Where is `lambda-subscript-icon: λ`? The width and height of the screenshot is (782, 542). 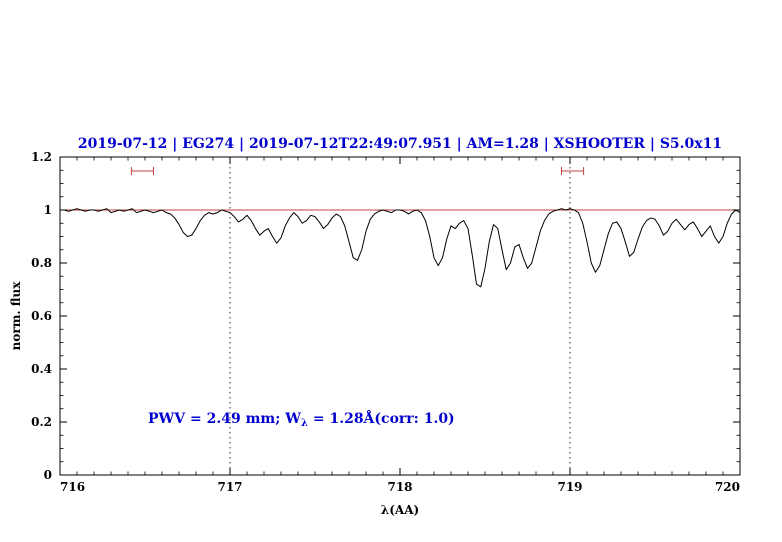 lambda-subscript-icon: λ is located at coordinates (304, 423).